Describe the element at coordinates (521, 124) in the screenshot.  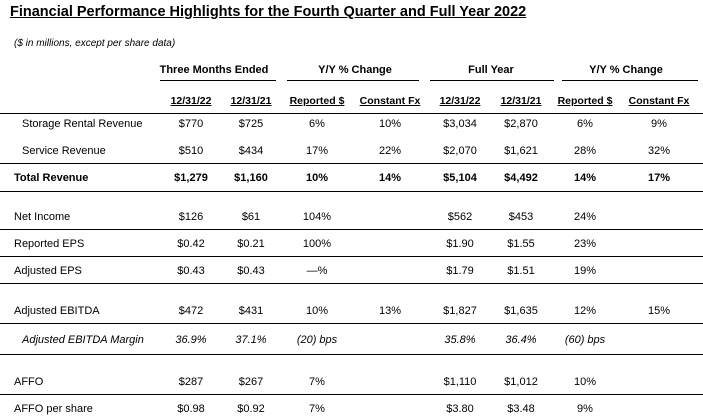
I see `cell-fy-2021: $2,870` at that location.